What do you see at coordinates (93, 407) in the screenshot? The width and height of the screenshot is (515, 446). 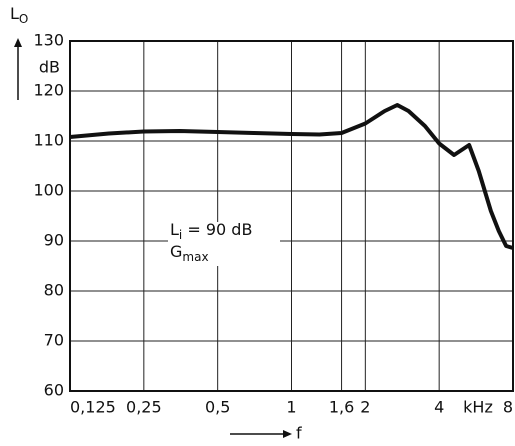 I see `x-tick-label: 0,125` at bounding box center [93, 407].